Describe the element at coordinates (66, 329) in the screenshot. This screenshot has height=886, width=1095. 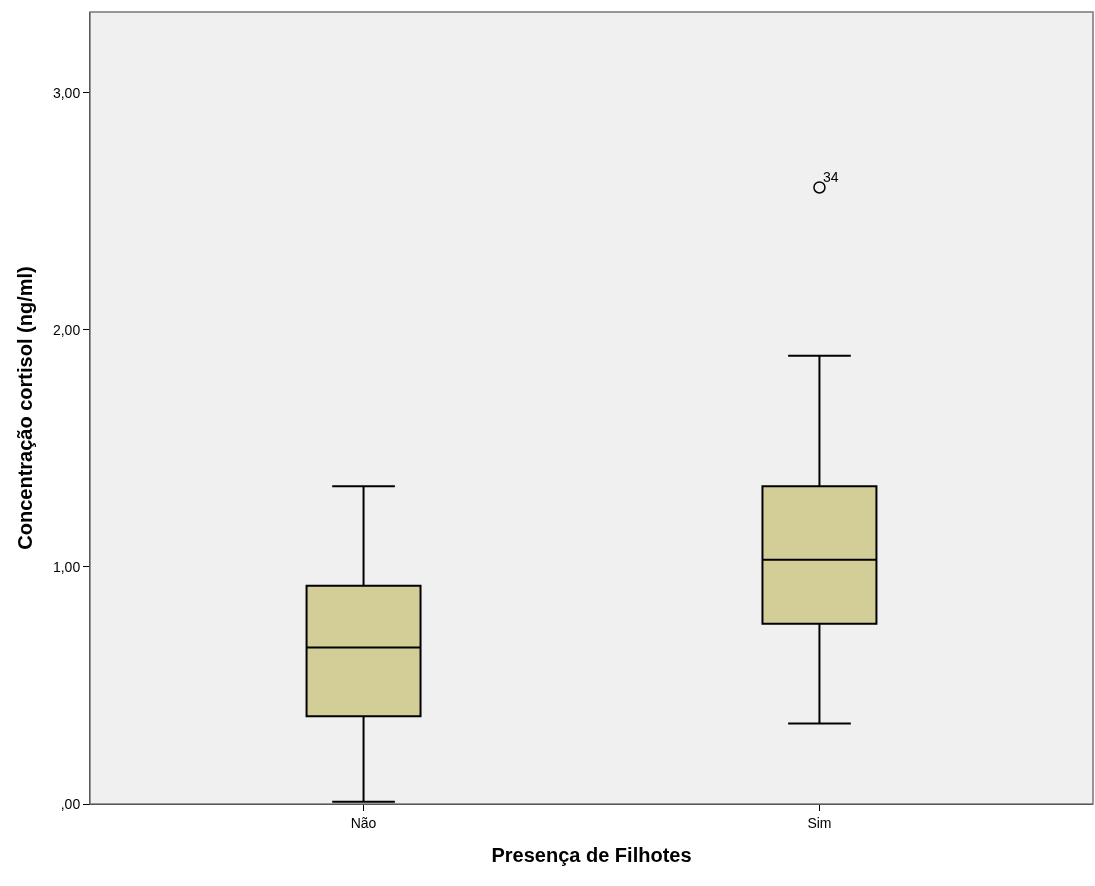
I see `y-tick-label: 2,00` at that location.